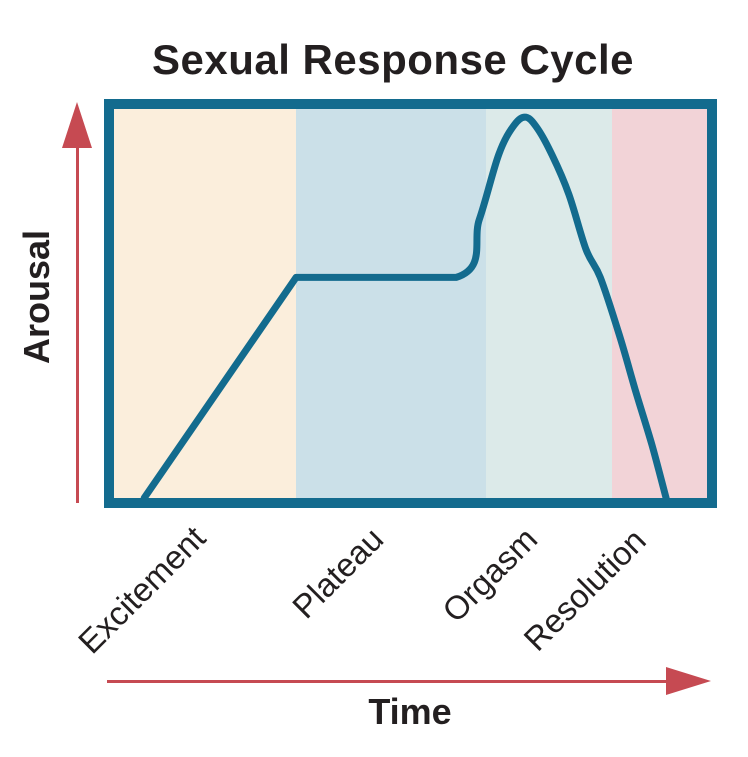 The height and width of the screenshot is (757, 748). Describe the element at coordinates (391, 303) in the screenshot. I see `phase-band-plateau` at that location.